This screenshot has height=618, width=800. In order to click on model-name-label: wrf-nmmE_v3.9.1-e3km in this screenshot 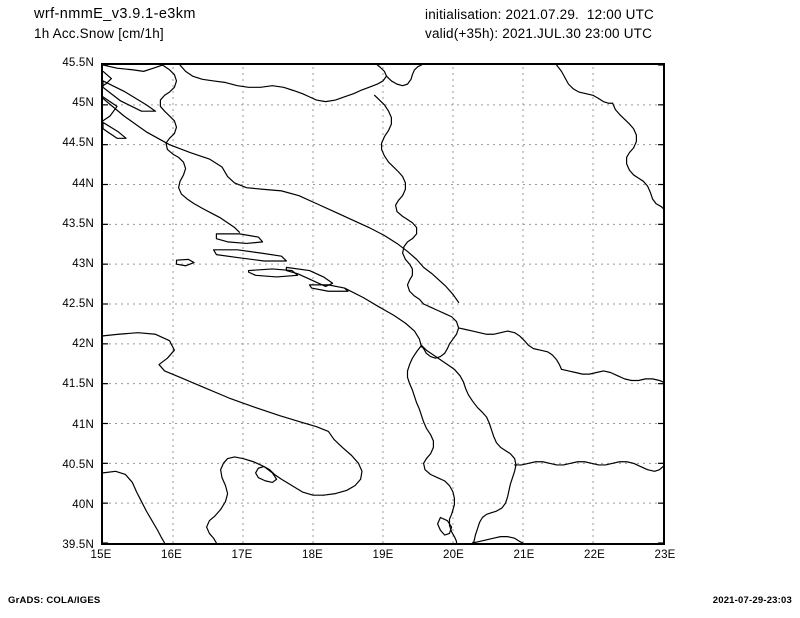, I will do `click(115, 14)`.